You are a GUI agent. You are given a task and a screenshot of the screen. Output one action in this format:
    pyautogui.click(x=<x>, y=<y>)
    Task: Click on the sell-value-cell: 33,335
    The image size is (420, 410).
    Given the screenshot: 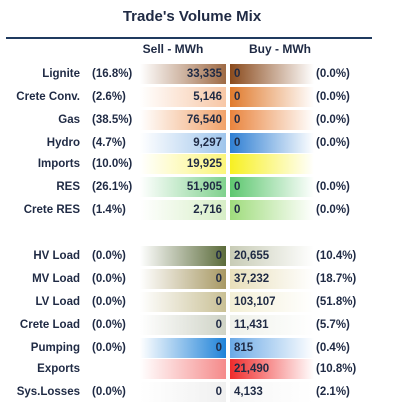 What is the action you would take?
    pyautogui.click(x=183, y=74)
    